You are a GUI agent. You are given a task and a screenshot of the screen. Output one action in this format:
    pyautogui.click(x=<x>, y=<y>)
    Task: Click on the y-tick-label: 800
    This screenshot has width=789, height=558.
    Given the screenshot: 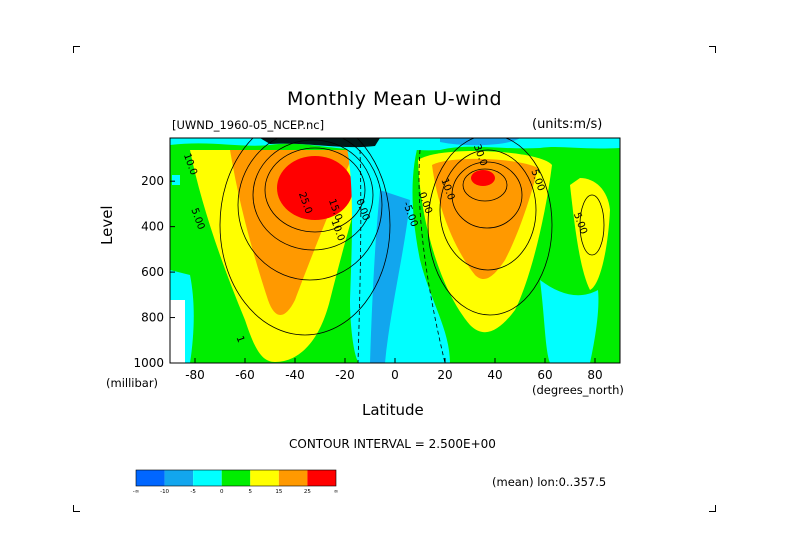 What is the action you would take?
    pyautogui.click(x=152, y=318)
    